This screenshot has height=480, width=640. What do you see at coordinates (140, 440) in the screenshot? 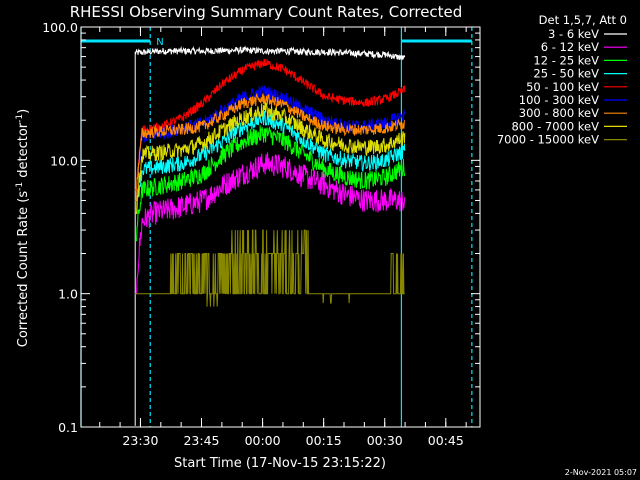
I see `x-tick-label: 23:30` at bounding box center [140, 440].